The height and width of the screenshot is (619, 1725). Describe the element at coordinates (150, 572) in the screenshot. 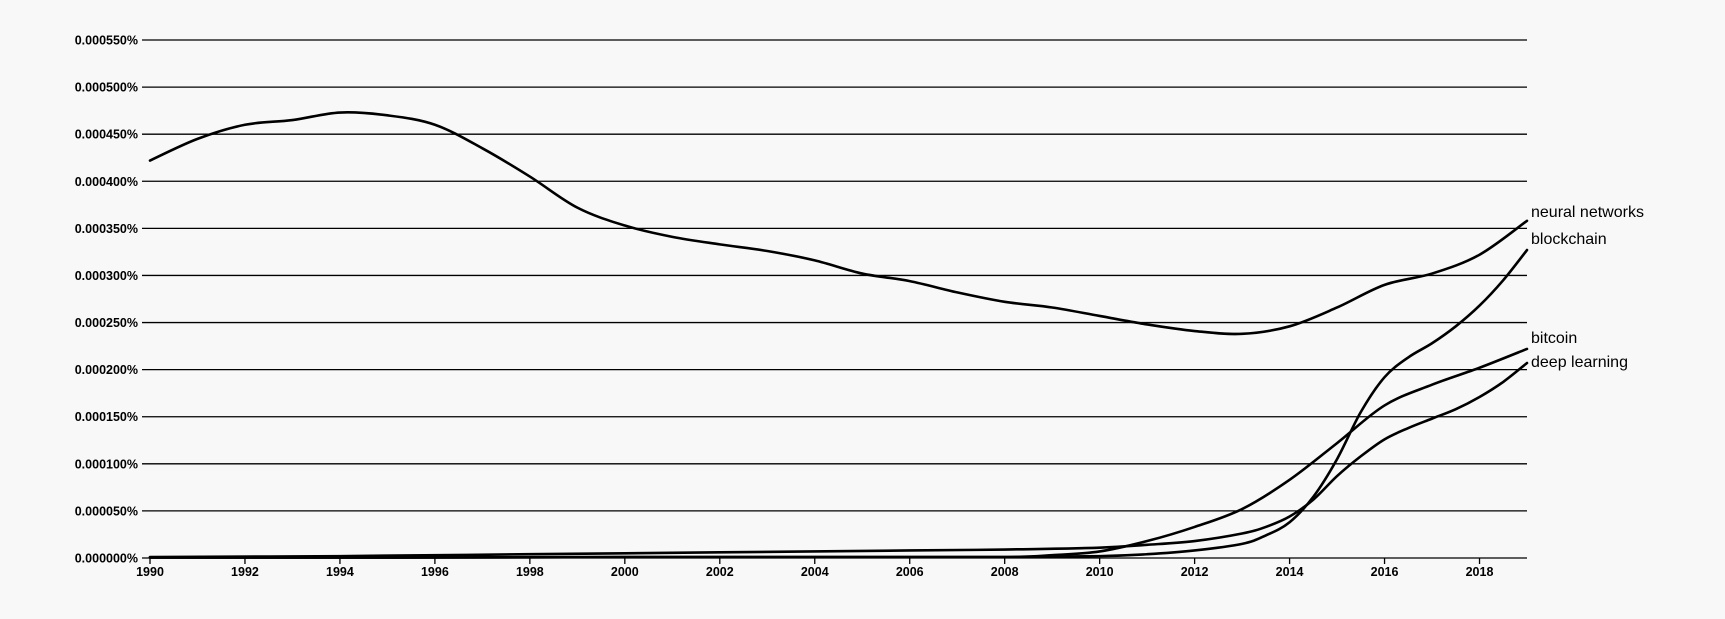

I see `x-tick-label: 1990` at that location.